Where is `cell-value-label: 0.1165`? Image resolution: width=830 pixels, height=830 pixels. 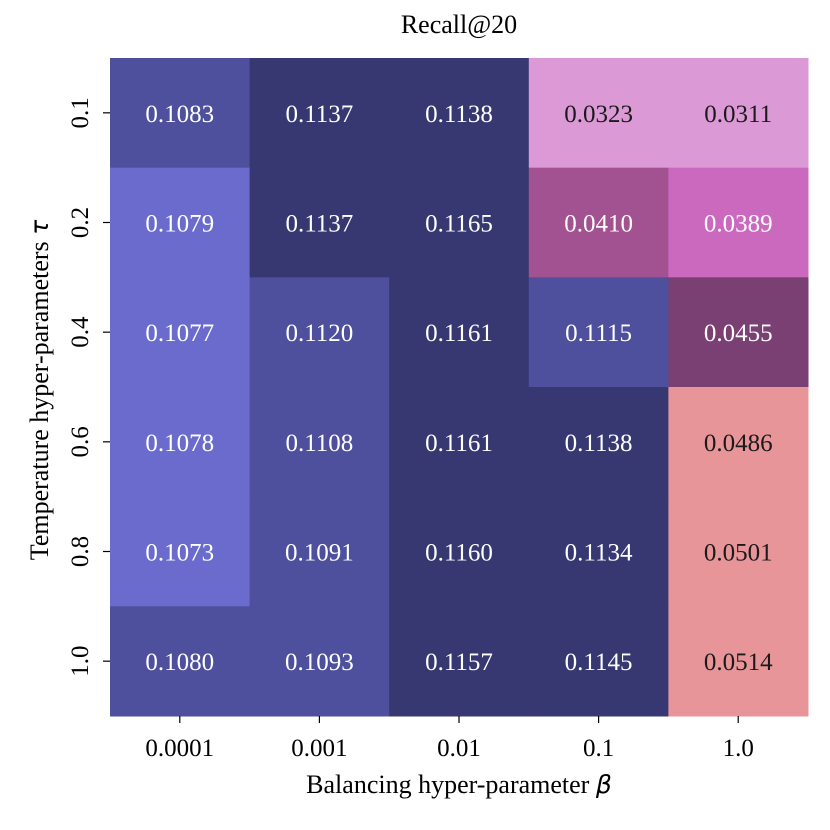
cell-value-label: 0.1165 is located at coordinates (459, 224).